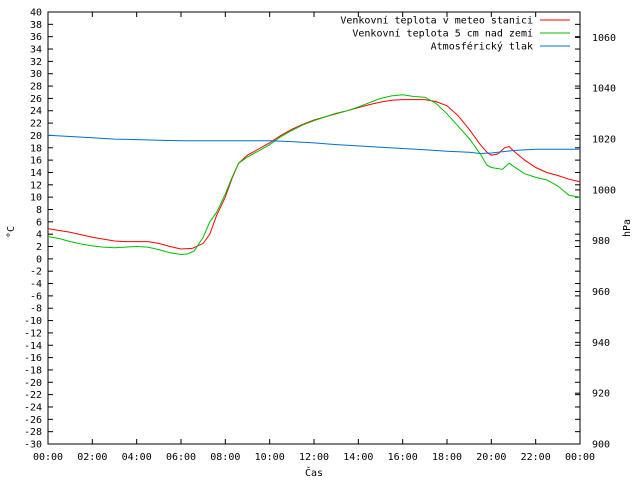 The height and width of the screenshot is (480, 640). Describe the element at coordinates (36, 74) in the screenshot. I see `y-left-tick-label: 30` at that location.